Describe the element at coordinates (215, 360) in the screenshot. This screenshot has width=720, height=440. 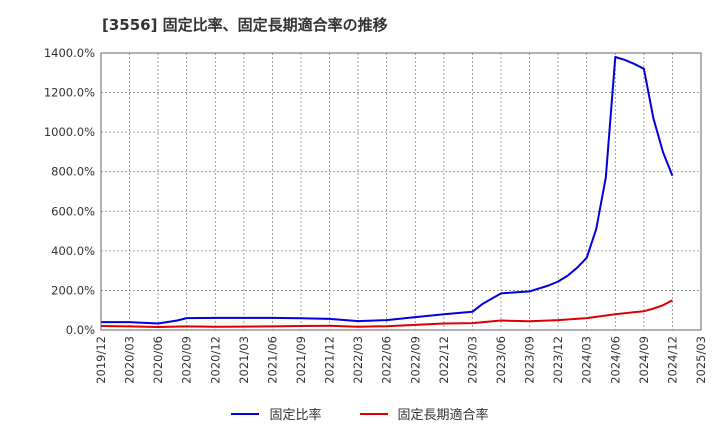
I see `x-tick-label: 2020/12` at that location.